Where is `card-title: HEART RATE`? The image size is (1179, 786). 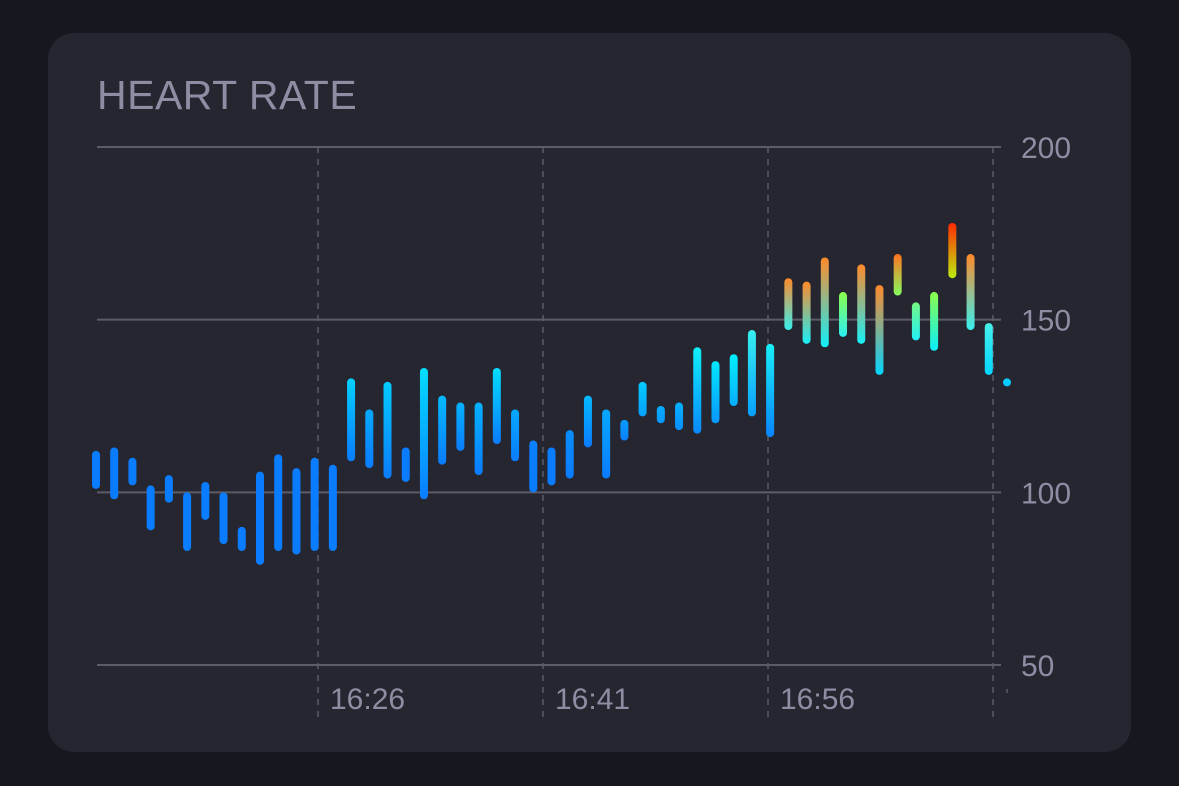
card-title: HEART RATE is located at coordinates (227, 95).